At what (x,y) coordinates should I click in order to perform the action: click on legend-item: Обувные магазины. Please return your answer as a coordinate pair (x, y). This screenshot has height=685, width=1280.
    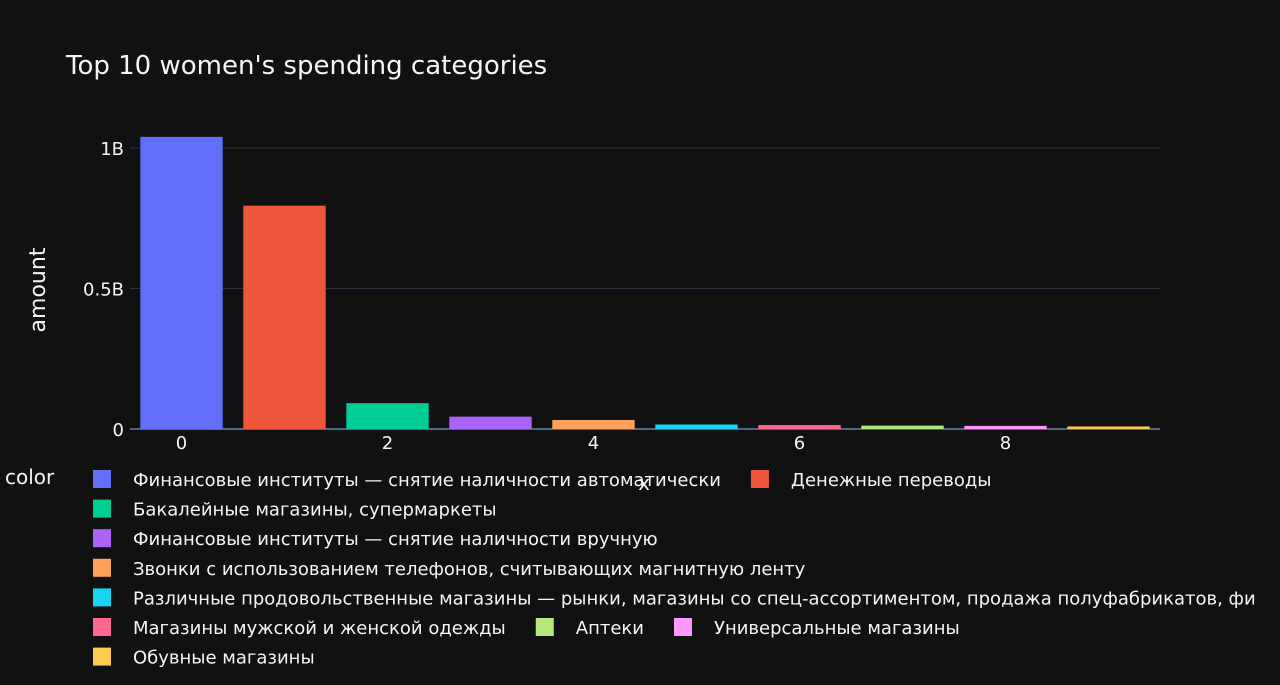
    Looking at the image, I should click on (204, 658).